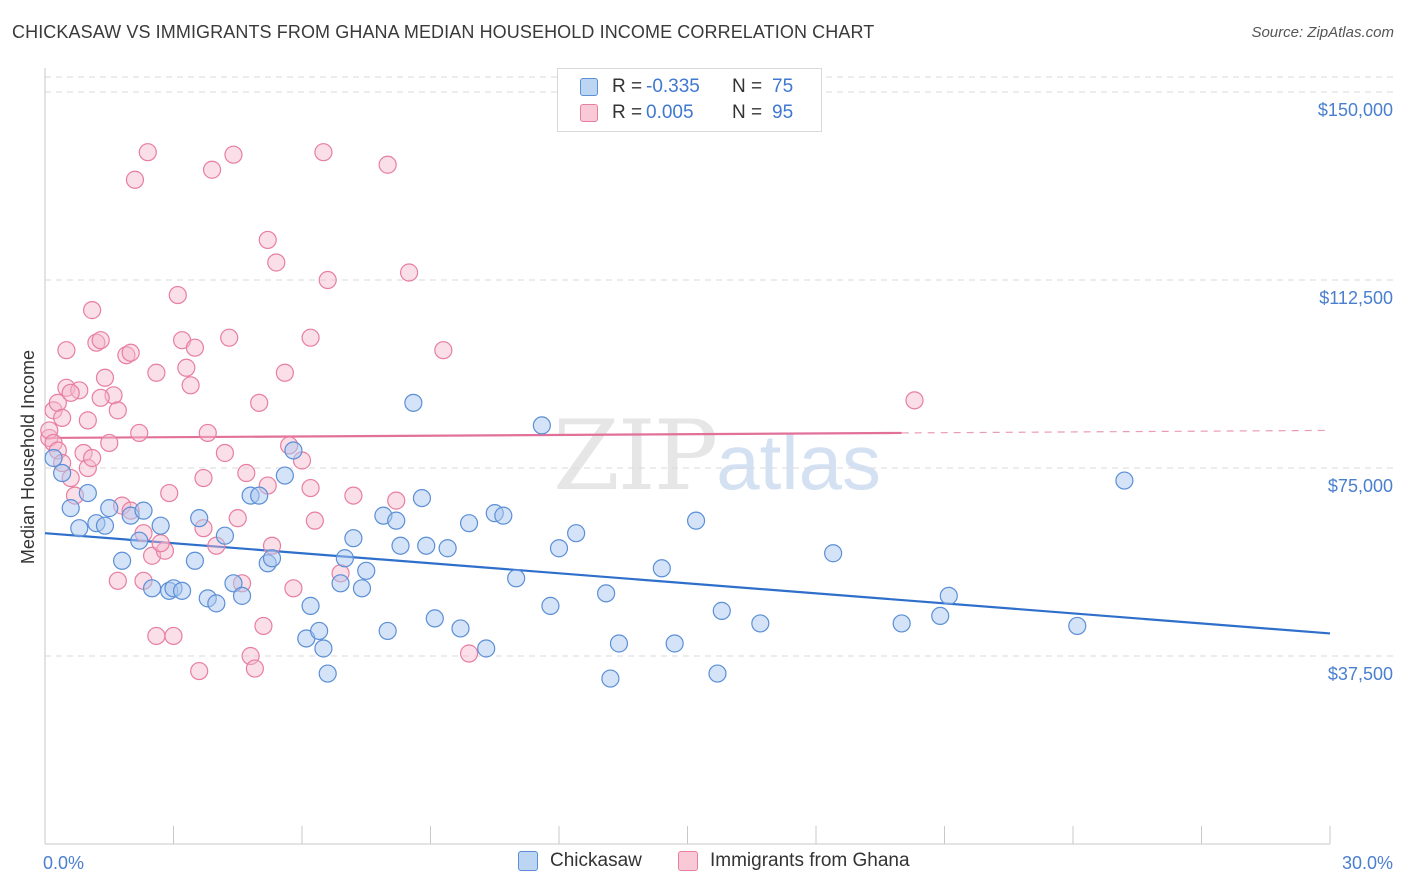 The image size is (1406, 892). What do you see at coordinates (580, 861) in the screenshot?
I see `legend-item-chickasaw: Chickasaw` at bounding box center [580, 861].